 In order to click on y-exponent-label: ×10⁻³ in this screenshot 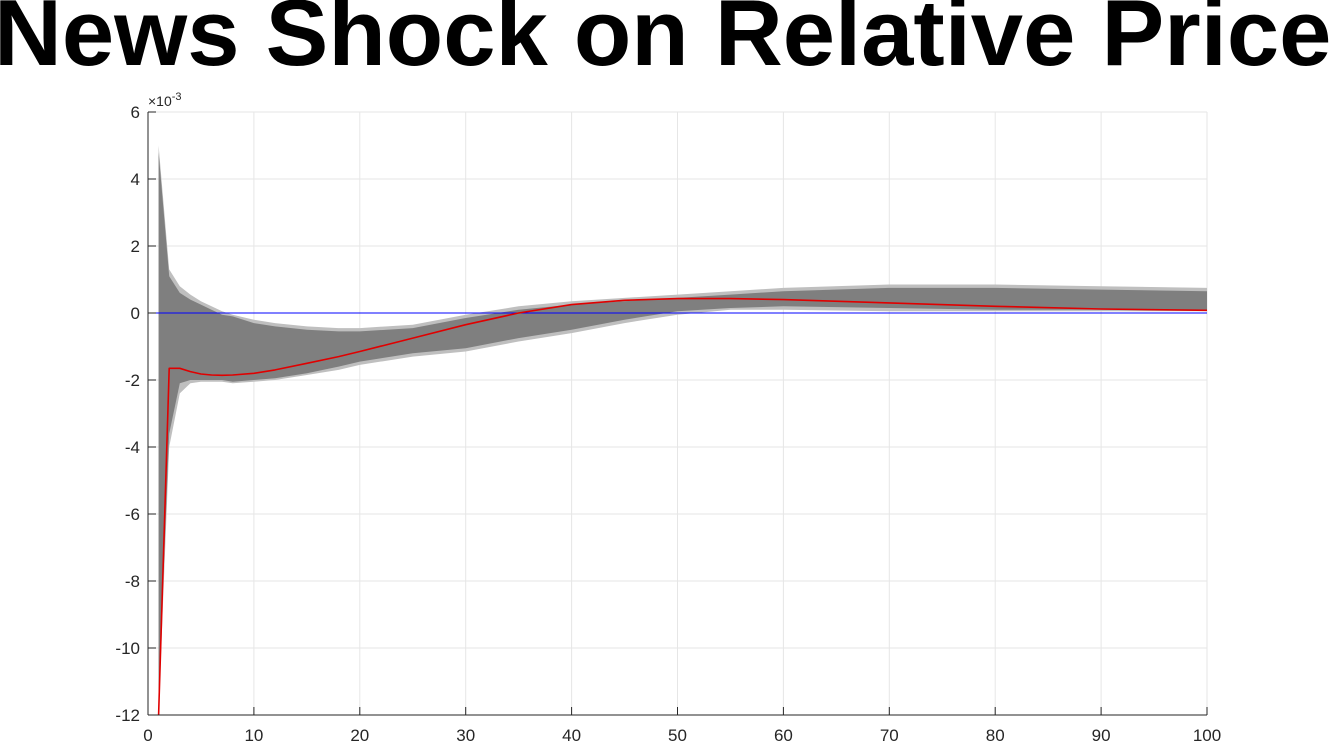, I will do `click(165, 100)`.